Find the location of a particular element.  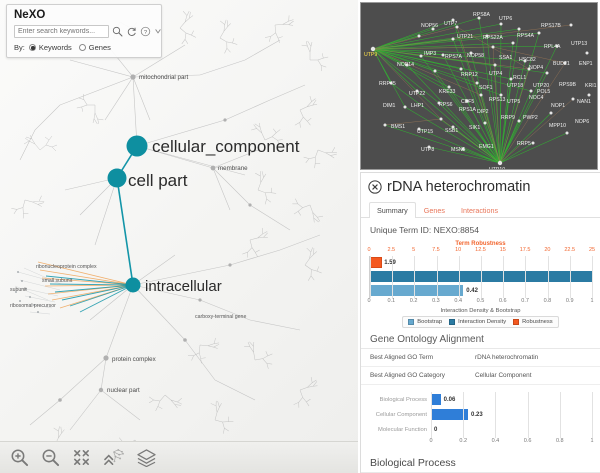

svg-text: UTP6 is located at coordinates (505, 19).